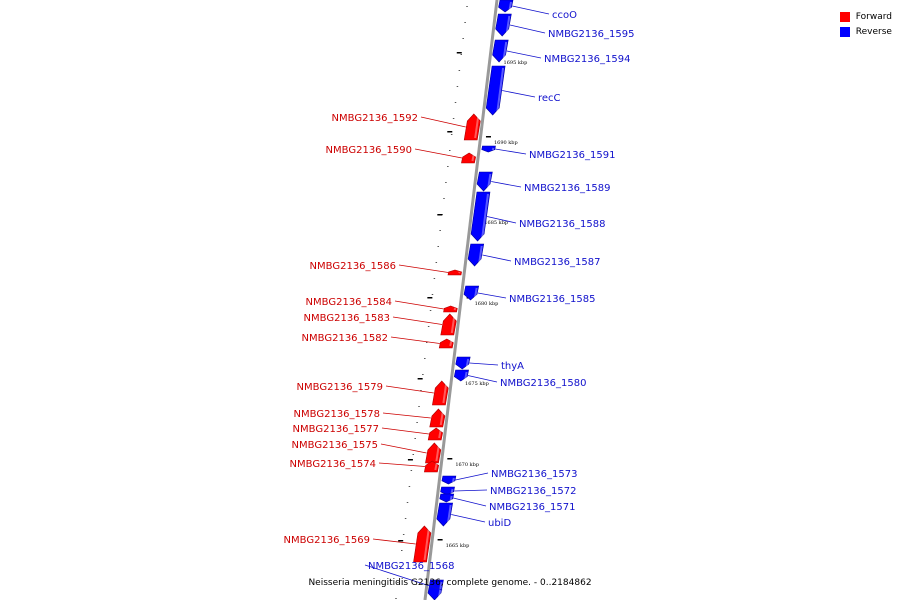  Describe the element at coordinates (333, 464) in the screenshot. I see `gene-label: NMBG2136_1574` at that location.